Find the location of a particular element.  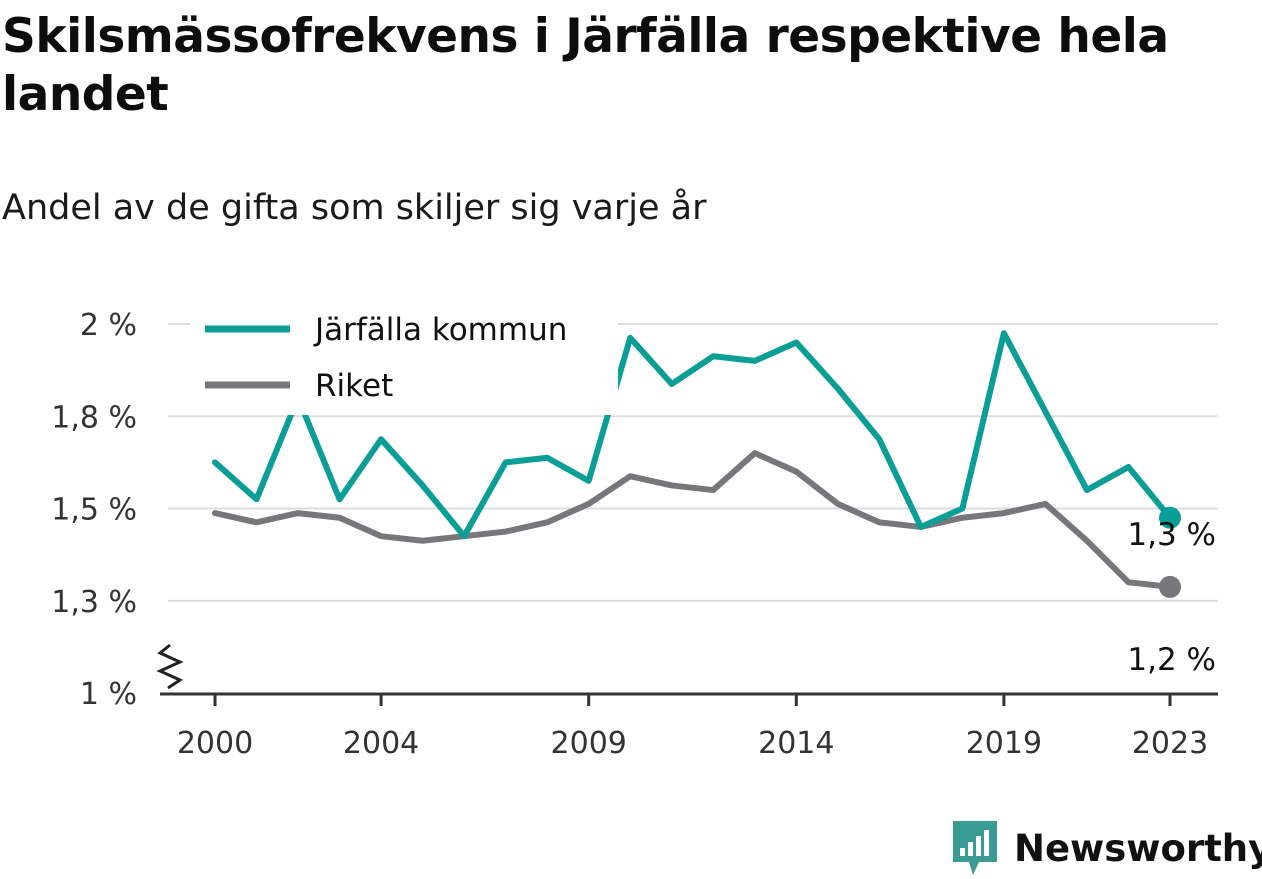

y-tick-label: 1,5 % is located at coordinates (94, 510).